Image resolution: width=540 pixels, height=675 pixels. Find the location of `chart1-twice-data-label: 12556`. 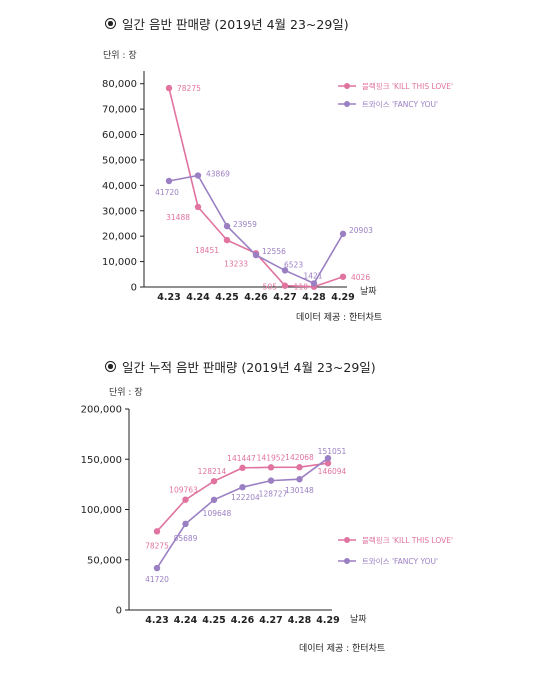

chart1-twice-data-label: 12556 is located at coordinates (274, 251).